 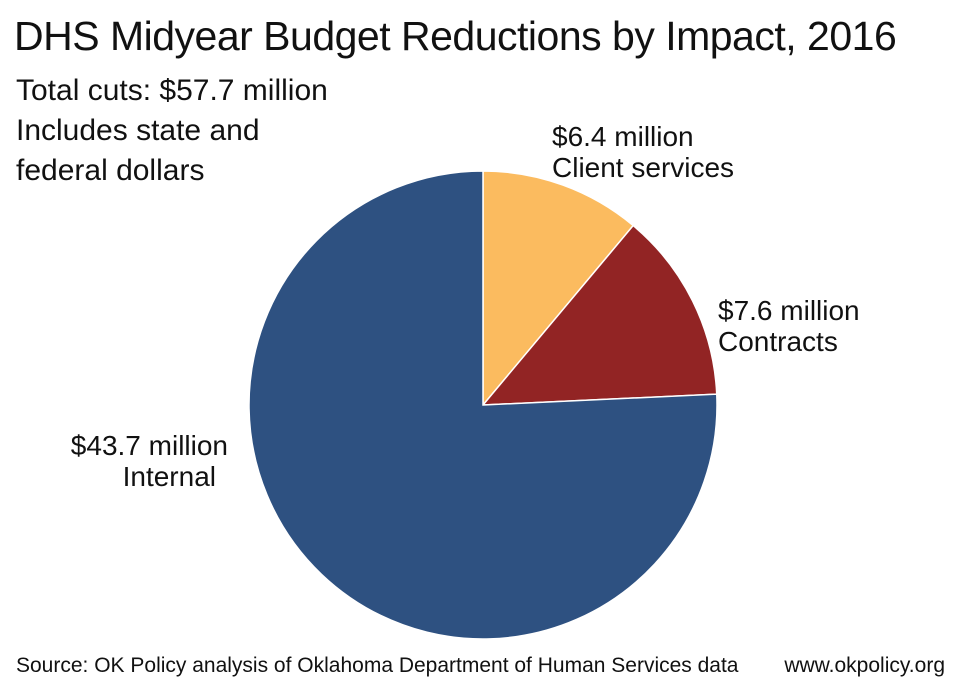 What do you see at coordinates (110, 170) in the screenshot?
I see `chart-subtitle-note-2: federal dollars` at bounding box center [110, 170].